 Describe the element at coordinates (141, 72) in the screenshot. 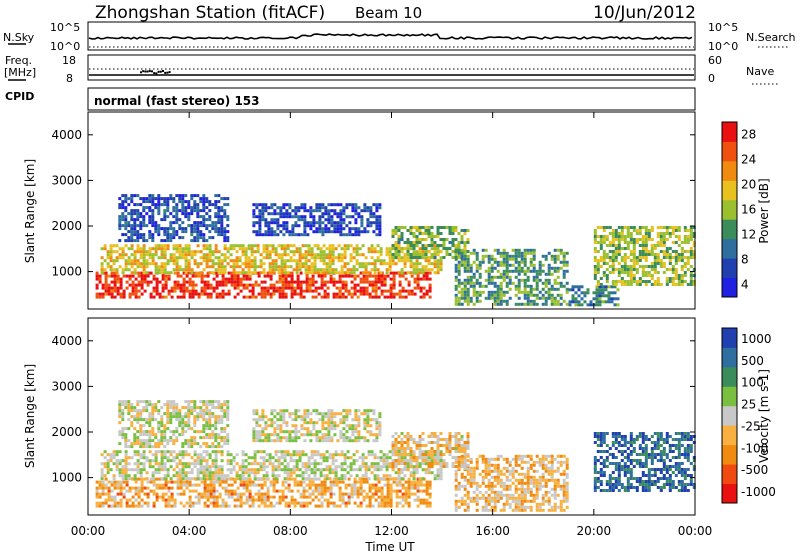

I see `freq-blip` at that location.